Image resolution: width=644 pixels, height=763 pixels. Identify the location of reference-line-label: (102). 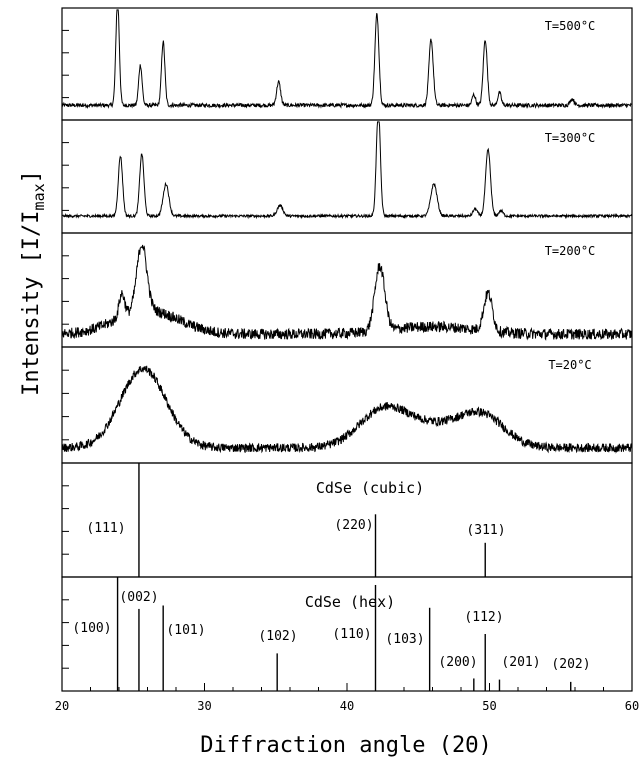
(277, 636).